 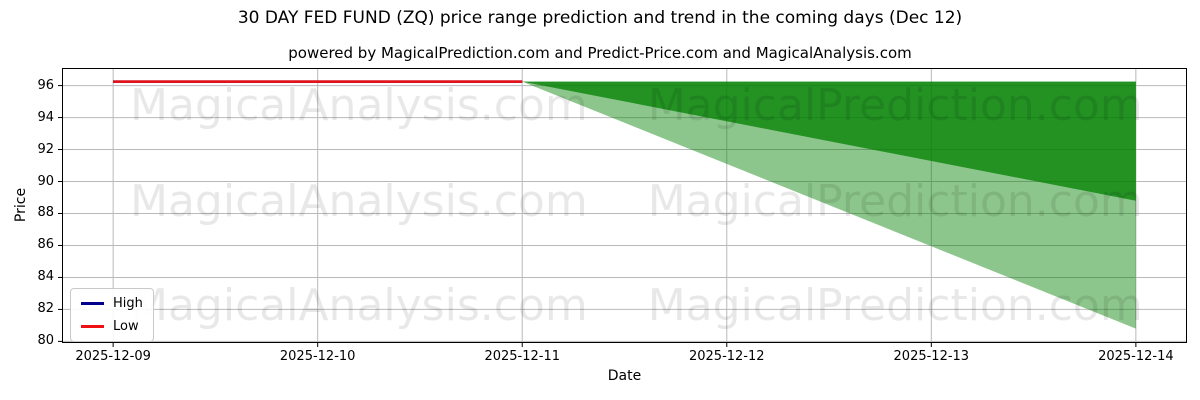 I want to click on high-line-swatch, so click(x=92, y=303).